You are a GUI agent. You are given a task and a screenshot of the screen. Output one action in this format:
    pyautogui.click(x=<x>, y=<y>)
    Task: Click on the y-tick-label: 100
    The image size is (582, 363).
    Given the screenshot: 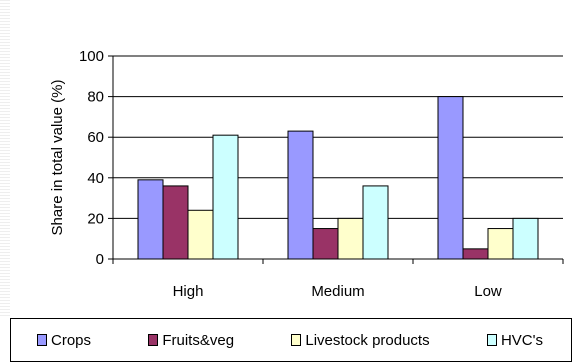 What is the action you would take?
    pyautogui.click(x=91, y=56)
    